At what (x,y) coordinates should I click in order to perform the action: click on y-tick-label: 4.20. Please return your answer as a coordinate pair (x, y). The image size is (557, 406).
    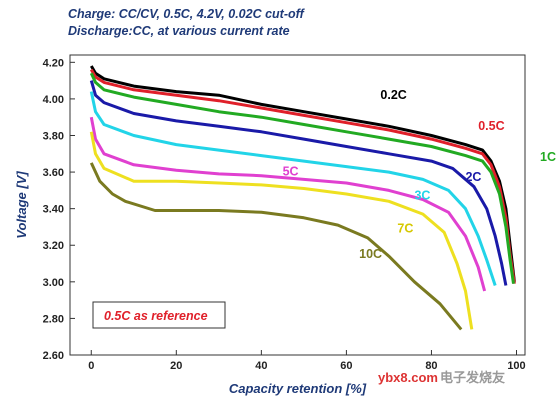
    Looking at the image, I should click on (53, 63).